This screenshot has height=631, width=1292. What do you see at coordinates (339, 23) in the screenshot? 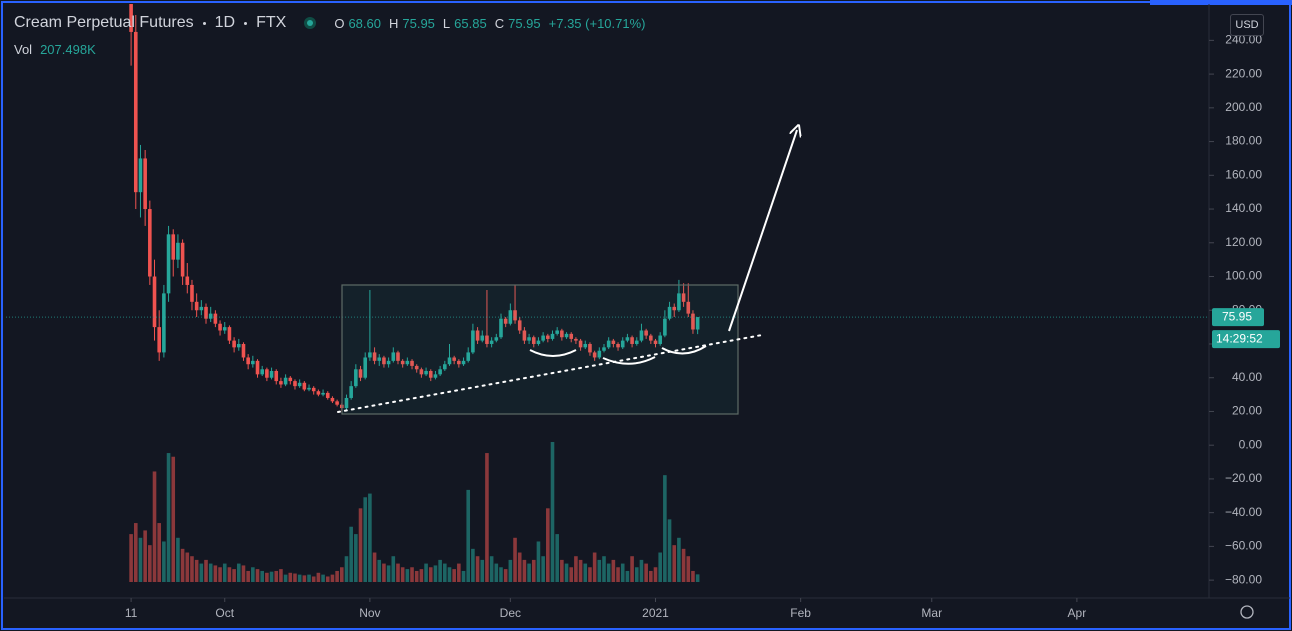
I see `ohlc-key: O` at bounding box center [339, 23].